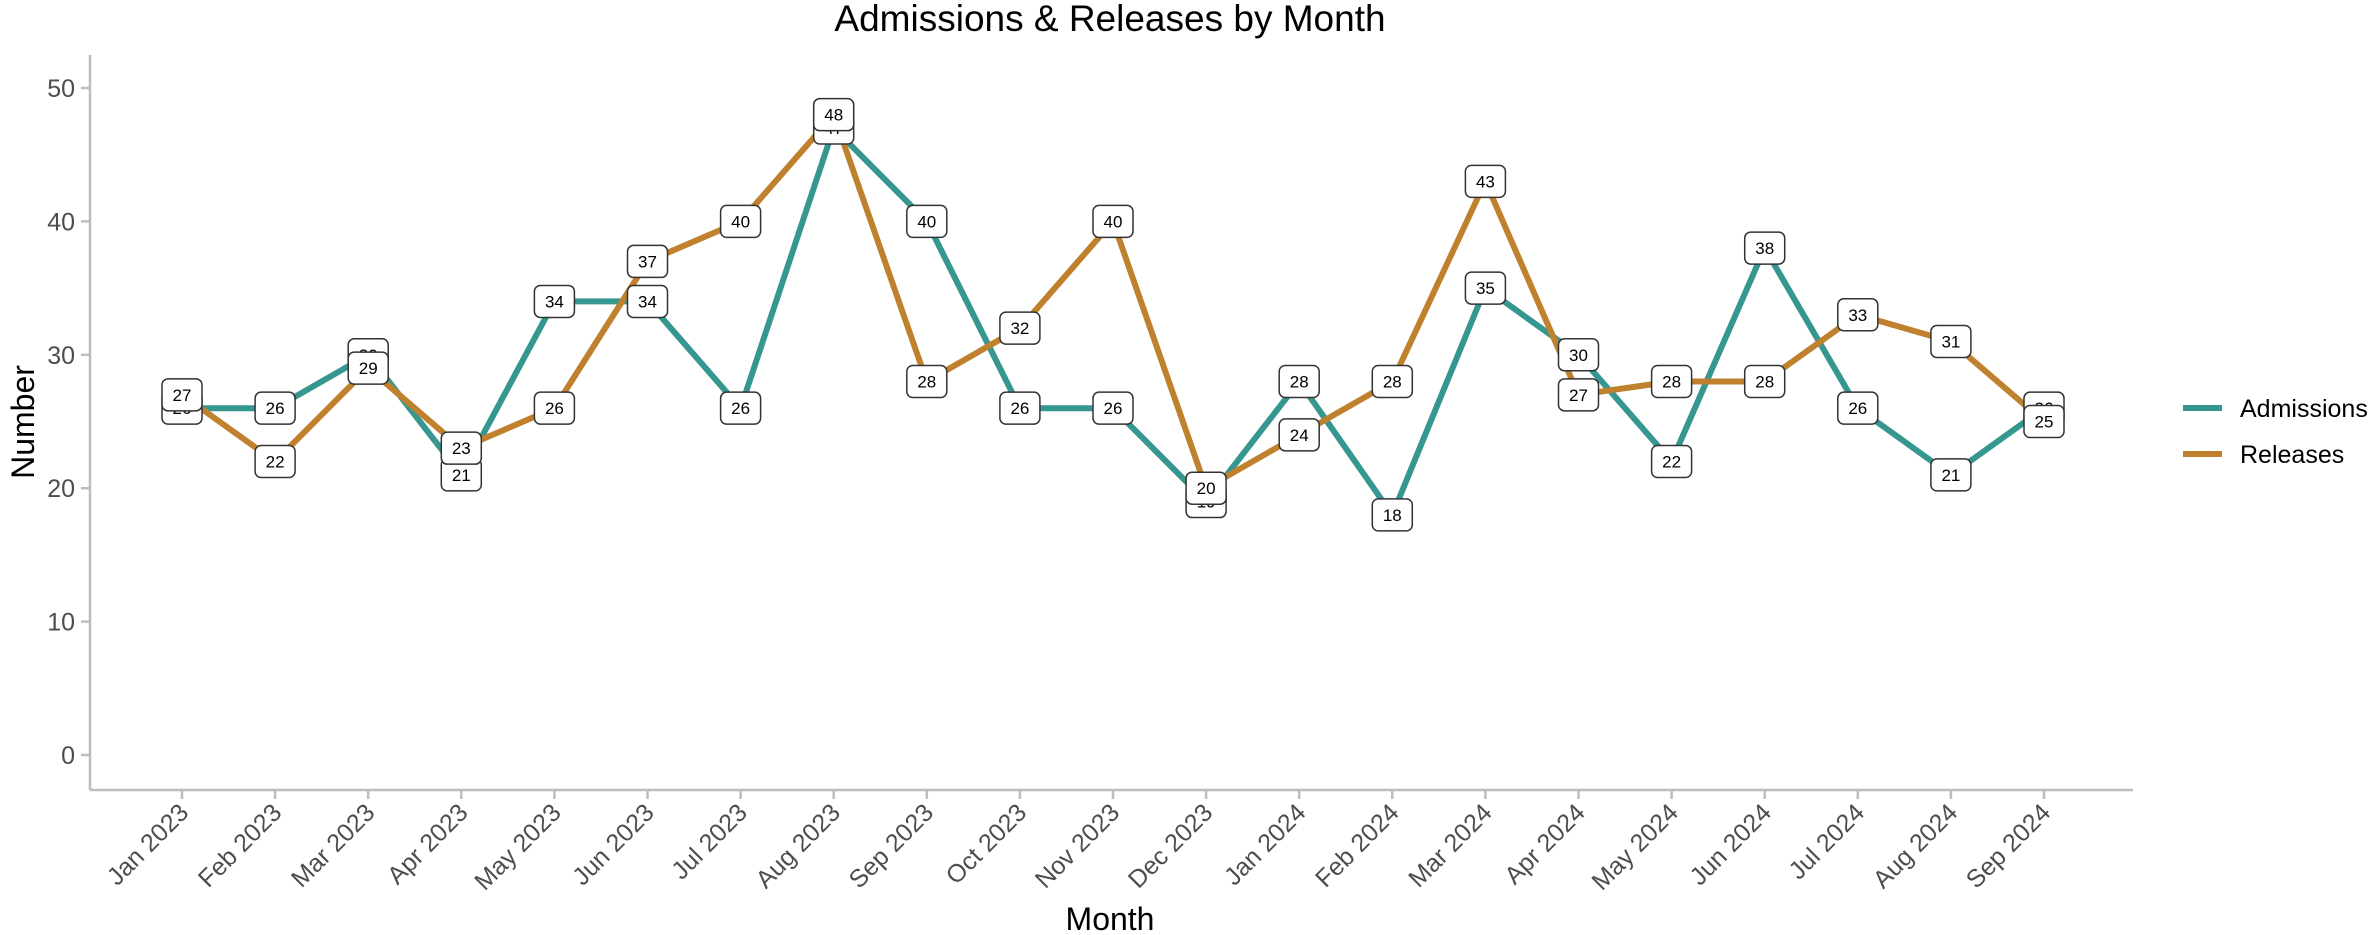  I want to click on svg-text: 18, so click(1392, 515).